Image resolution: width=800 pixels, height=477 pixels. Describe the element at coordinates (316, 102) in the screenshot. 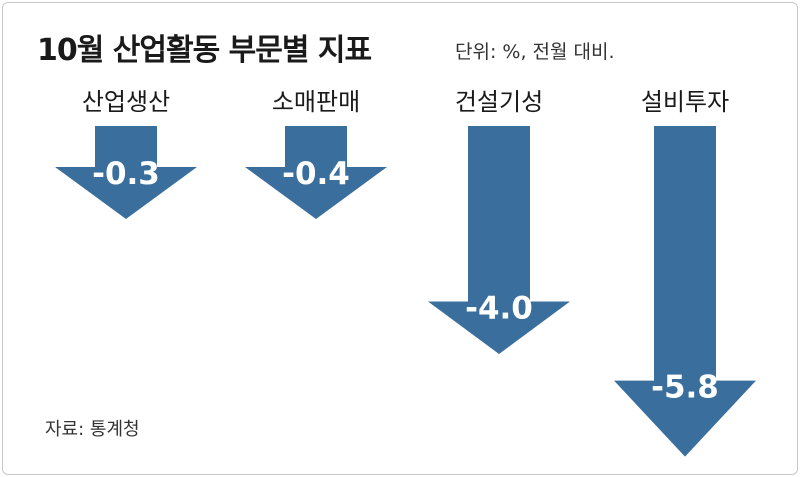

I see `category-label: 소매판매` at that location.